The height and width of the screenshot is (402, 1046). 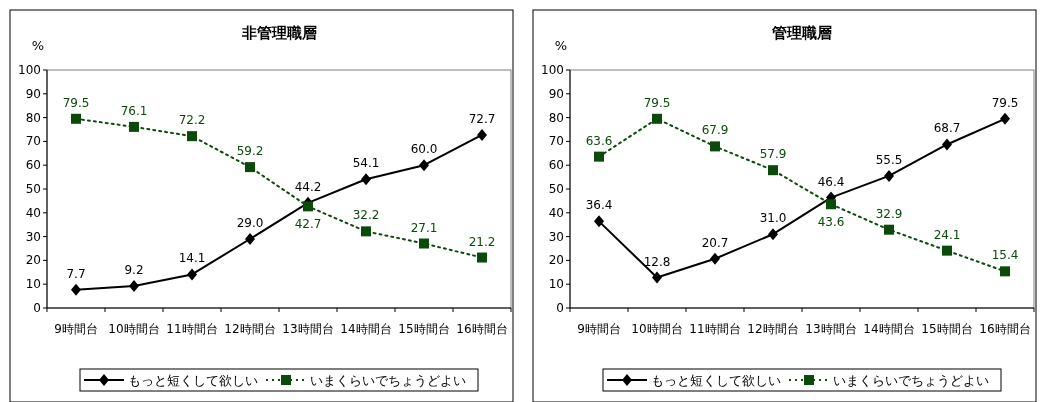 I want to click on y-tick-label: 90, so click(x=33, y=93).